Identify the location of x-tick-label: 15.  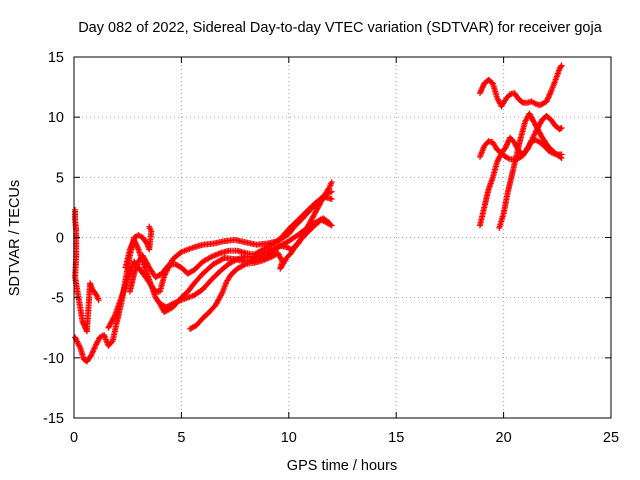
(396, 438).